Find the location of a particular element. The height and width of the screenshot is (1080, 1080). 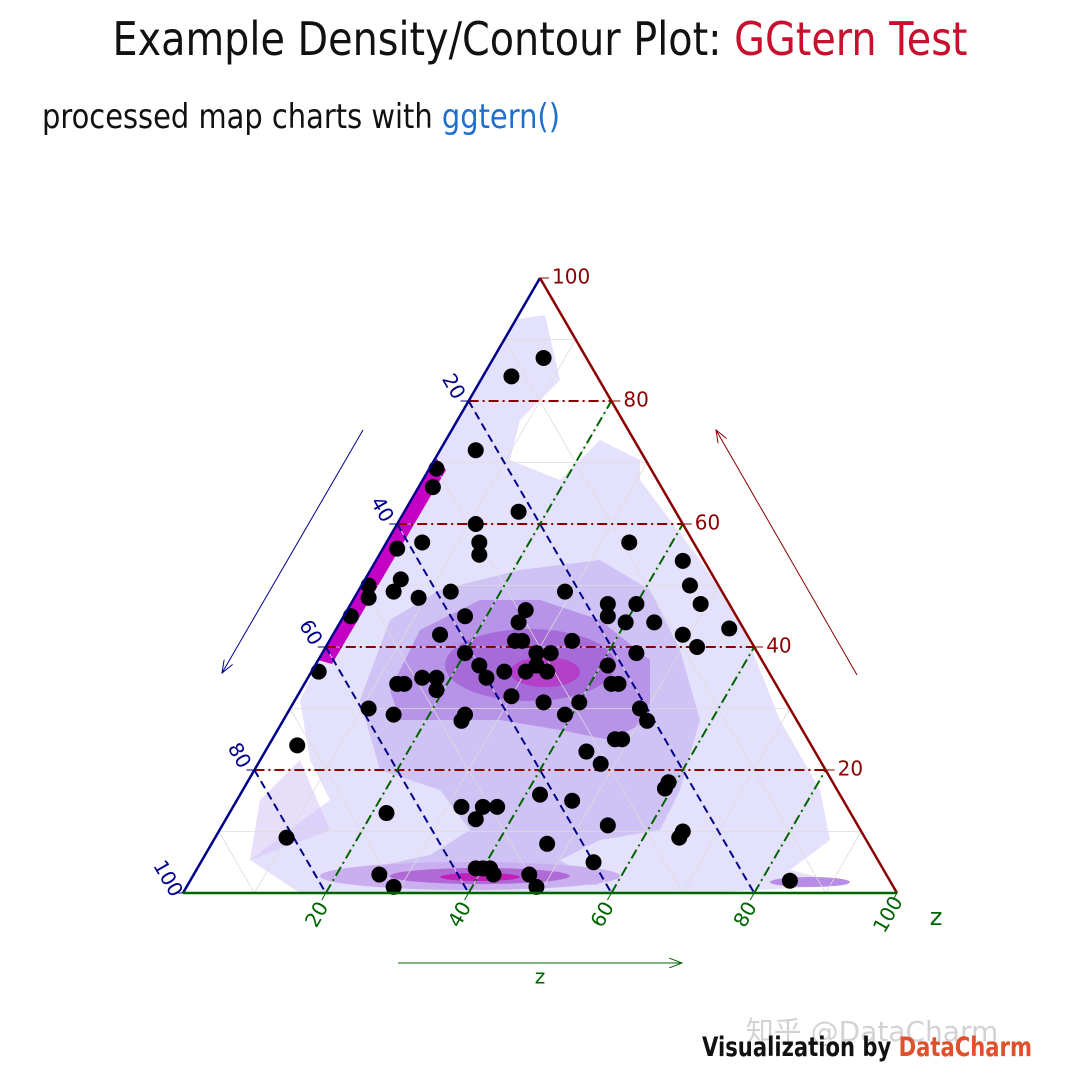

z-tick-label: 20 is located at coordinates (317, 914).